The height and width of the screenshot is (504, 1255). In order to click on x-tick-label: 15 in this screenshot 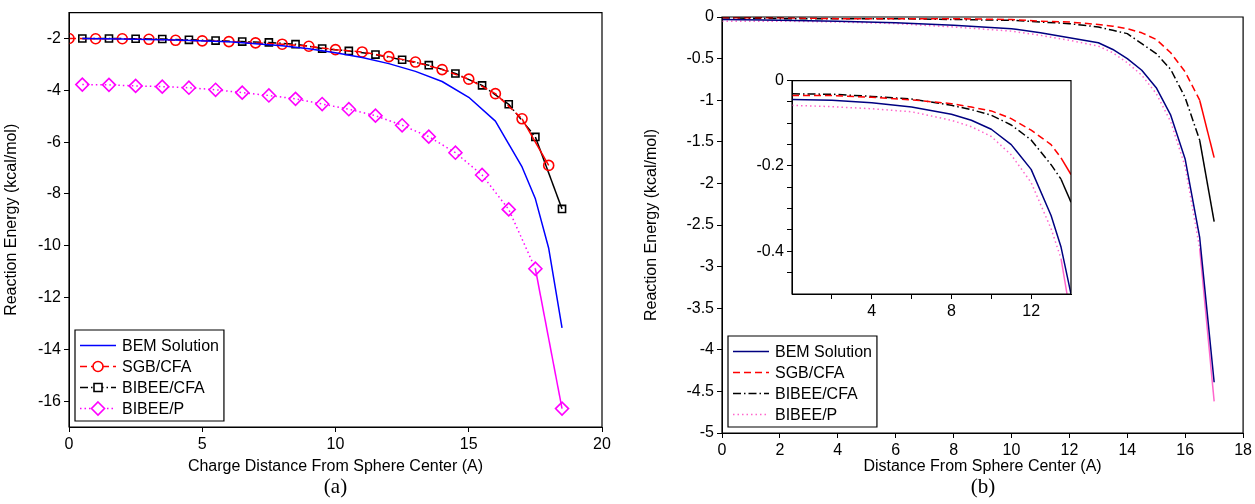, I will do `click(468, 444)`.